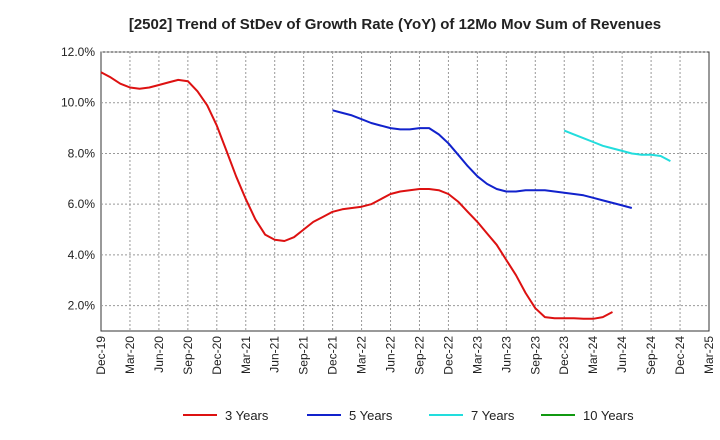  What do you see at coordinates (78, 52) in the screenshot?
I see `y-tick-label: 12.0%` at bounding box center [78, 52].